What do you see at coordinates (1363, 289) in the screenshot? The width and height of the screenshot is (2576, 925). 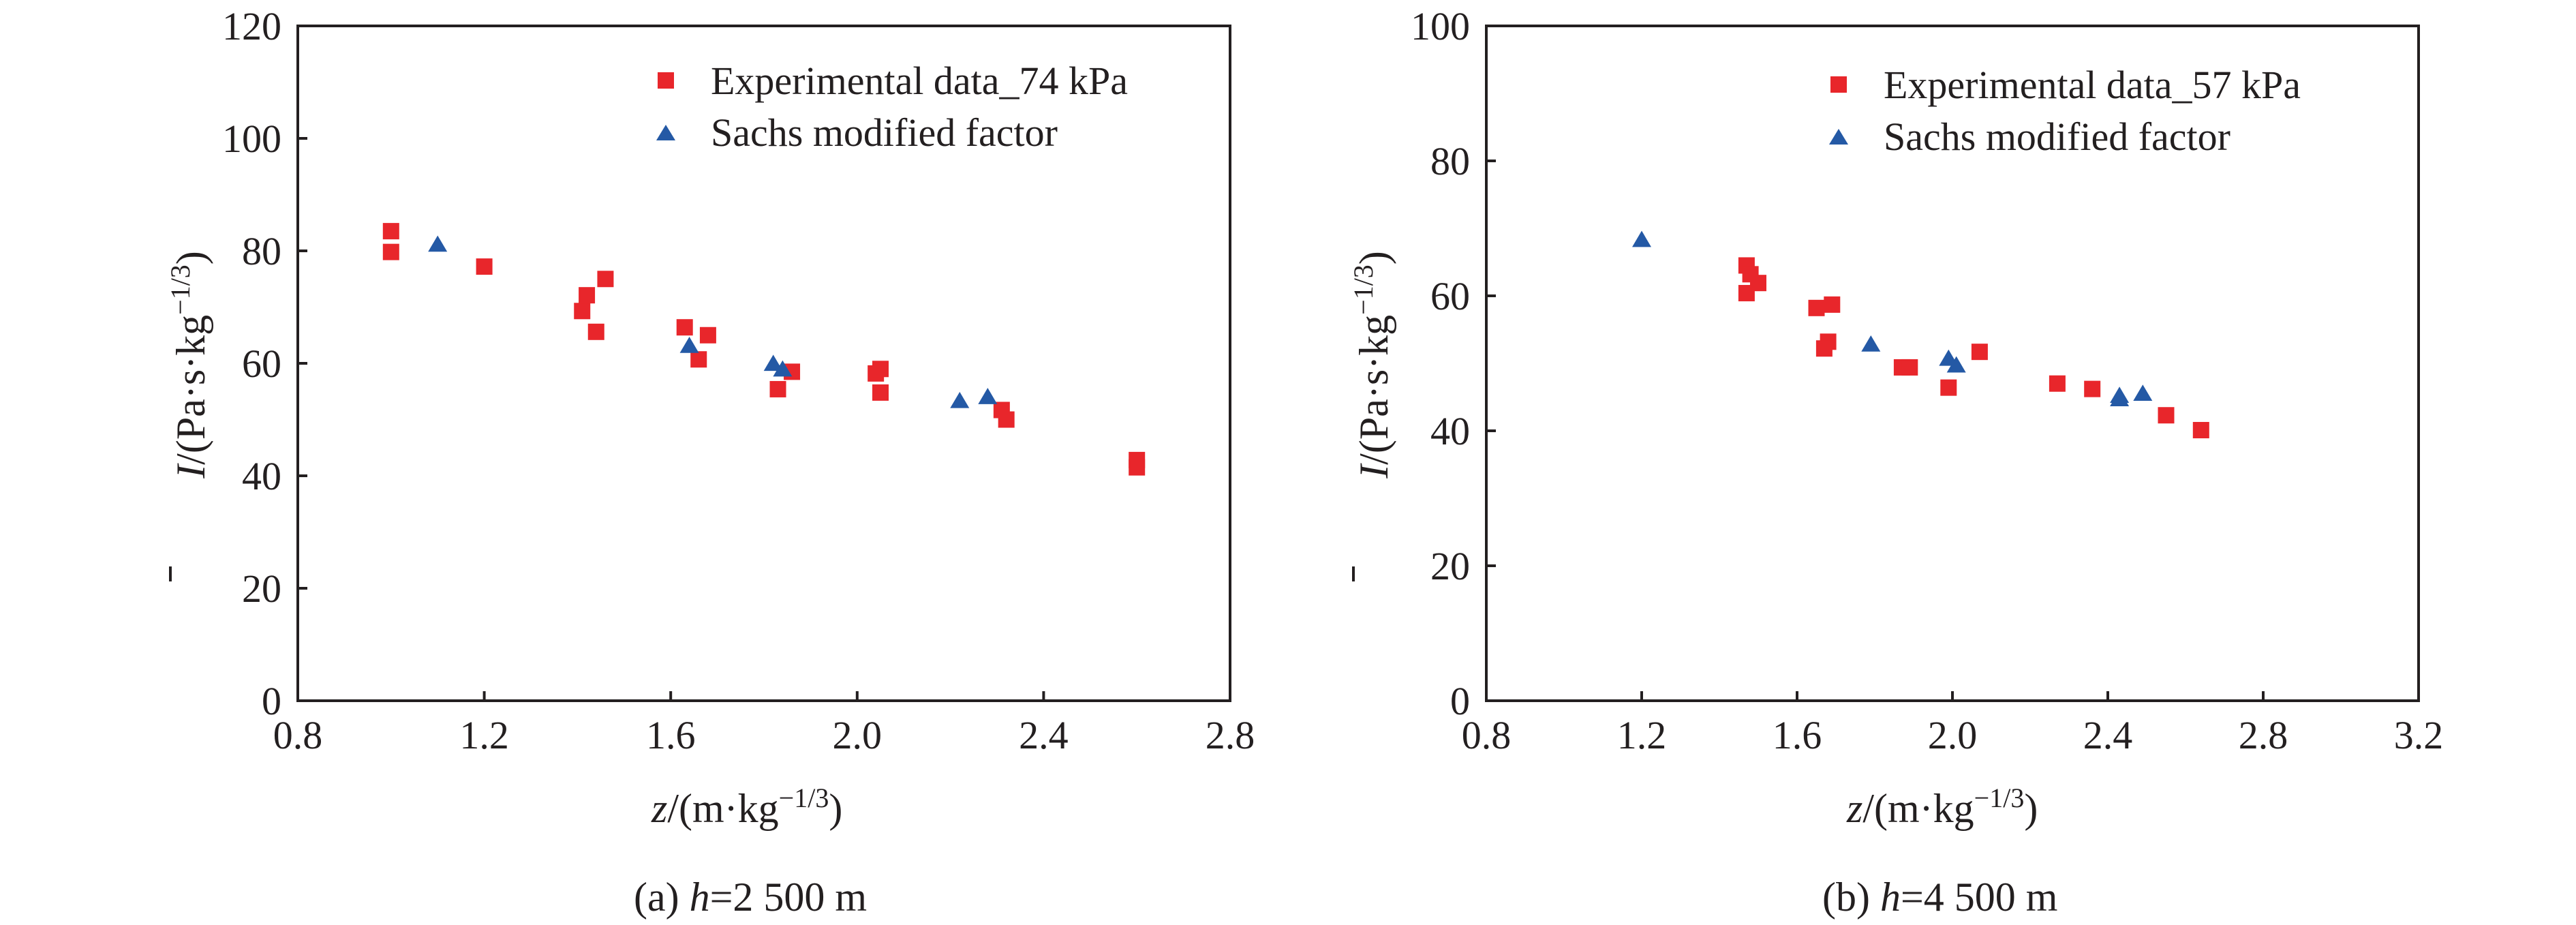 I see `y-axis-exp-b: −1/3` at bounding box center [1363, 289].